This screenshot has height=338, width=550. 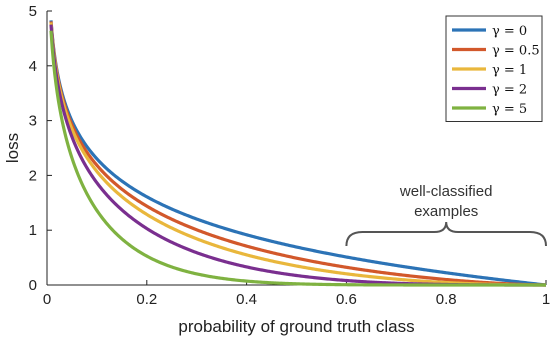 I want to click on well-classified-annotation: well-classified examples, so click(x=446, y=215).